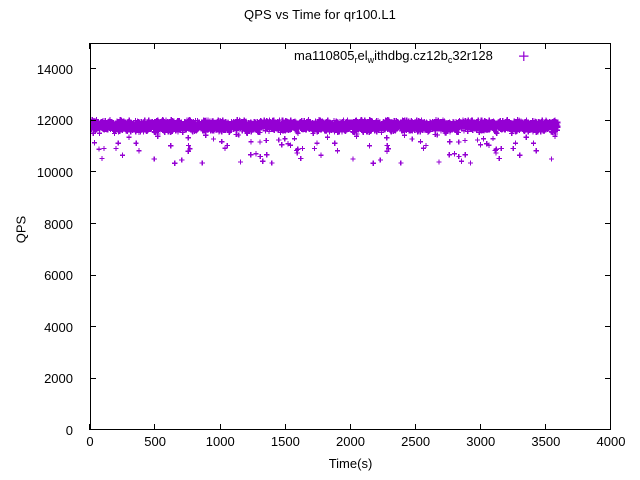  Describe the element at coordinates (350, 441) in the screenshot. I see `x-axis-tick-label: 2000` at that location.